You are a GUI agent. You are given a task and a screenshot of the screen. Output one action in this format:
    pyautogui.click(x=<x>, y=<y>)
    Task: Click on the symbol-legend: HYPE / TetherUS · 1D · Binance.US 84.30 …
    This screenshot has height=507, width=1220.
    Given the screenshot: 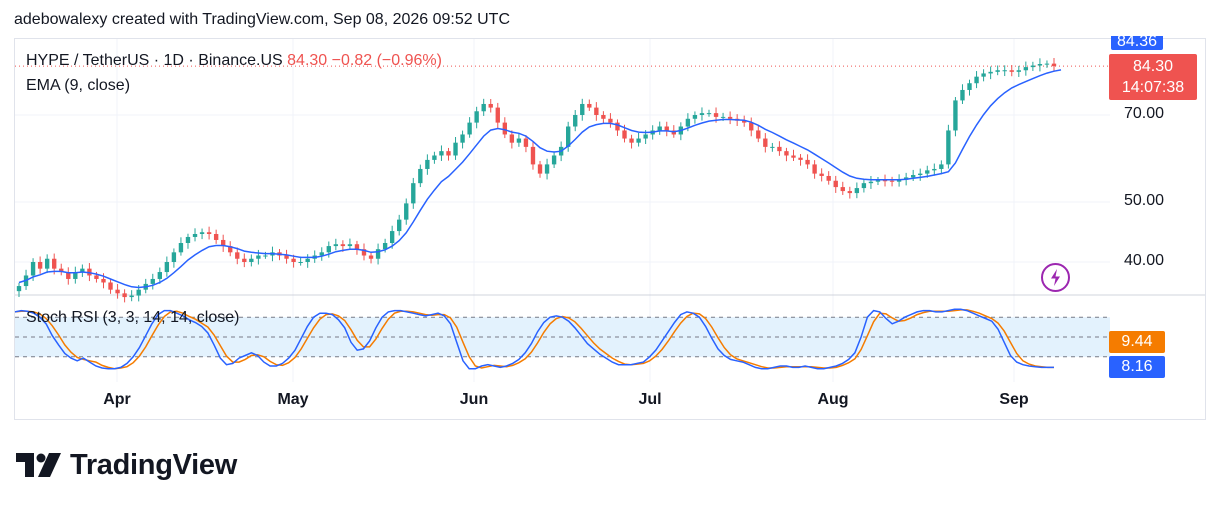 What is the action you would take?
    pyautogui.click(x=234, y=61)
    